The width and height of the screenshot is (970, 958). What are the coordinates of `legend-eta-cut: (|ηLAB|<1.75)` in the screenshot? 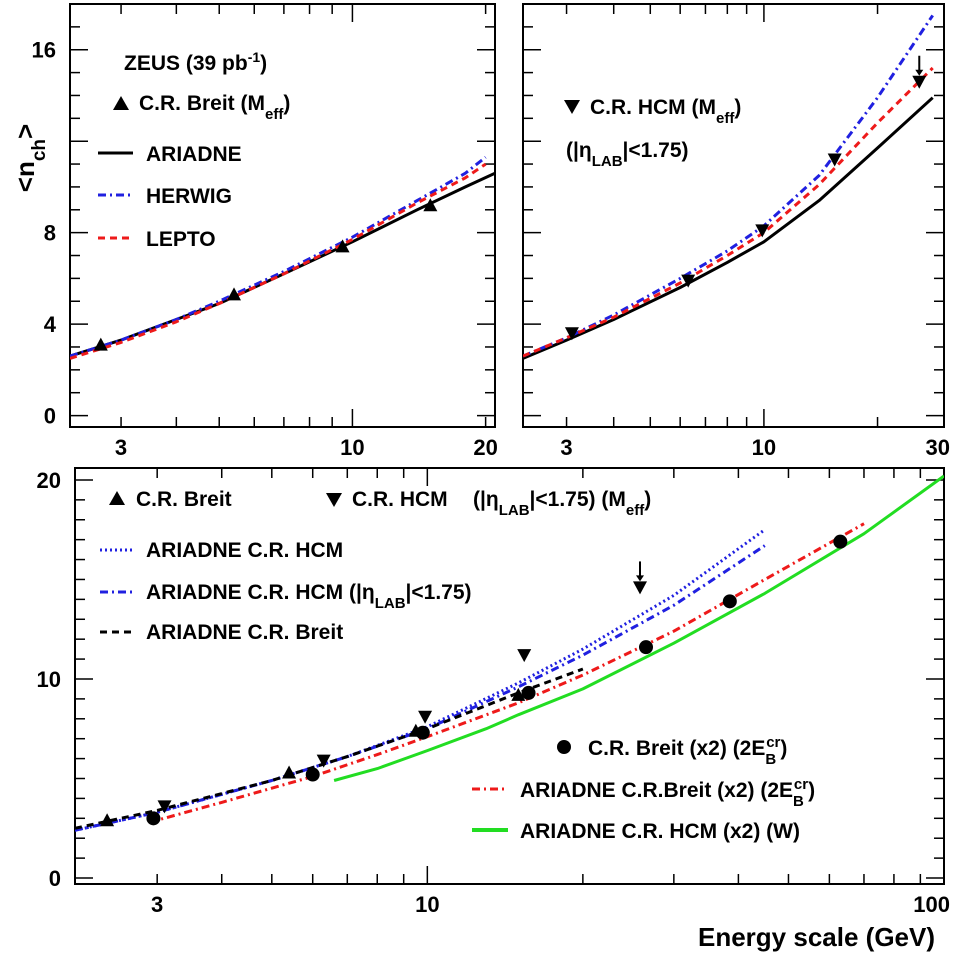 It's located at (627, 154).